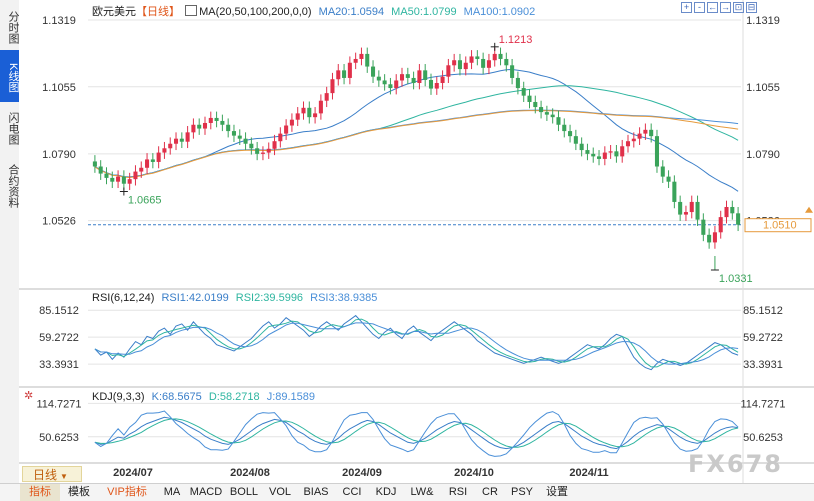  I want to click on tab-templates: 模板, so click(79, 492).